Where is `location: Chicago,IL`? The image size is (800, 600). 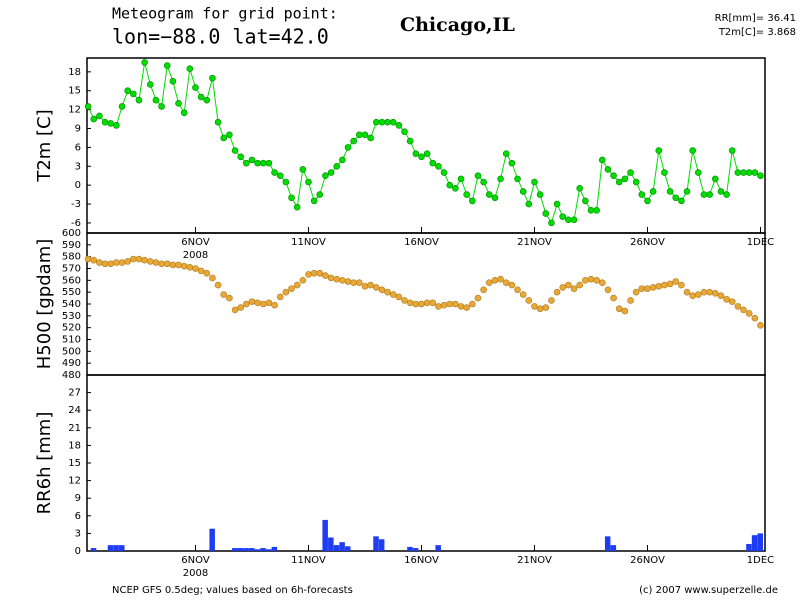
location: Chicago,IL is located at coordinates (457, 25).